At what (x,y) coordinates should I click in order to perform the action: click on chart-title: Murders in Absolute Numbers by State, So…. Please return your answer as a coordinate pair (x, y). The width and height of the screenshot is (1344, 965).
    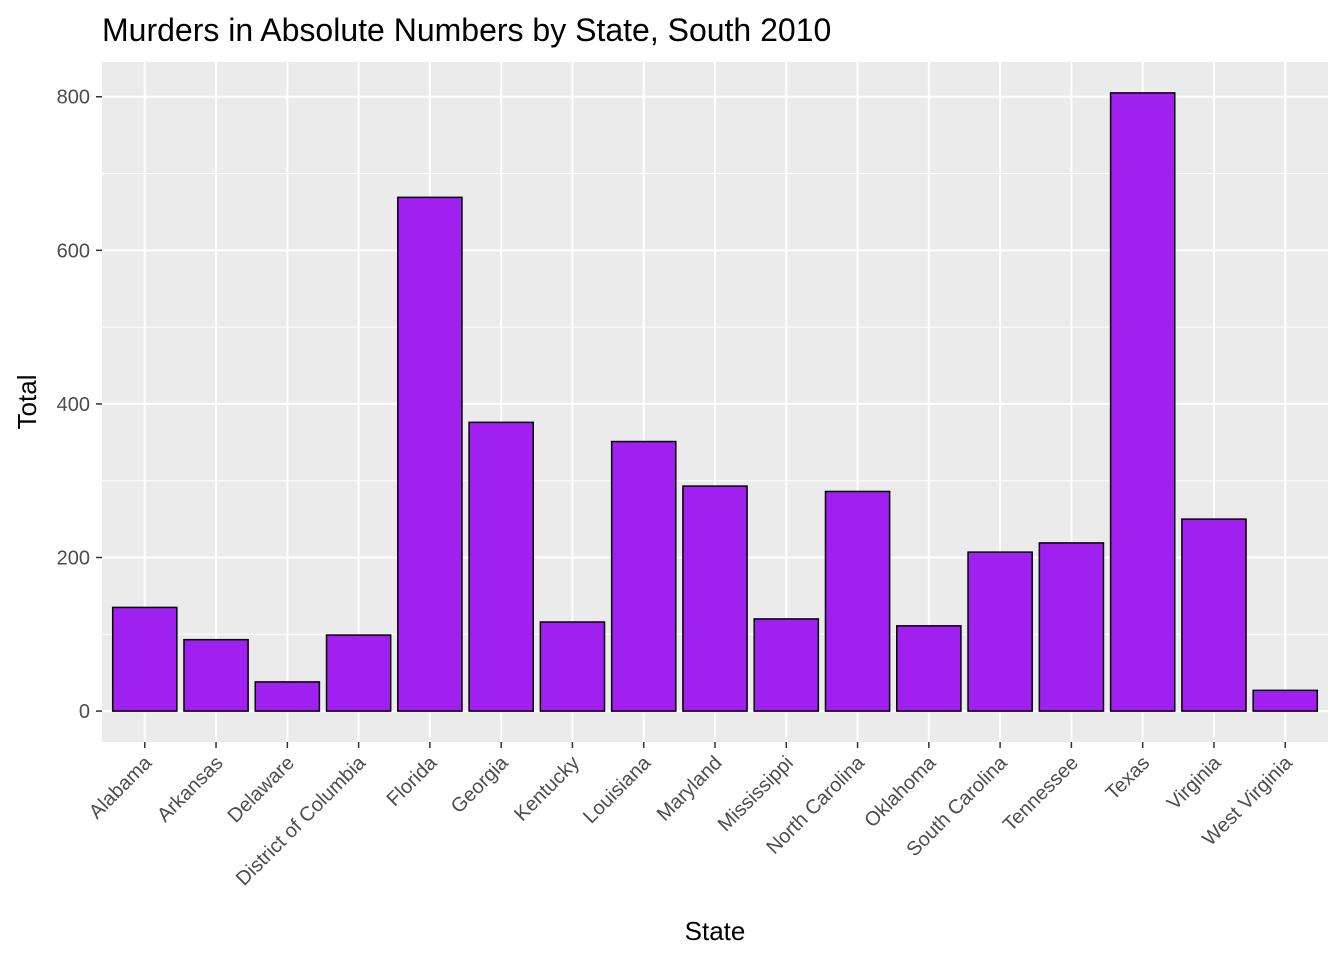
    Looking at the image, I should click on (466, 30).